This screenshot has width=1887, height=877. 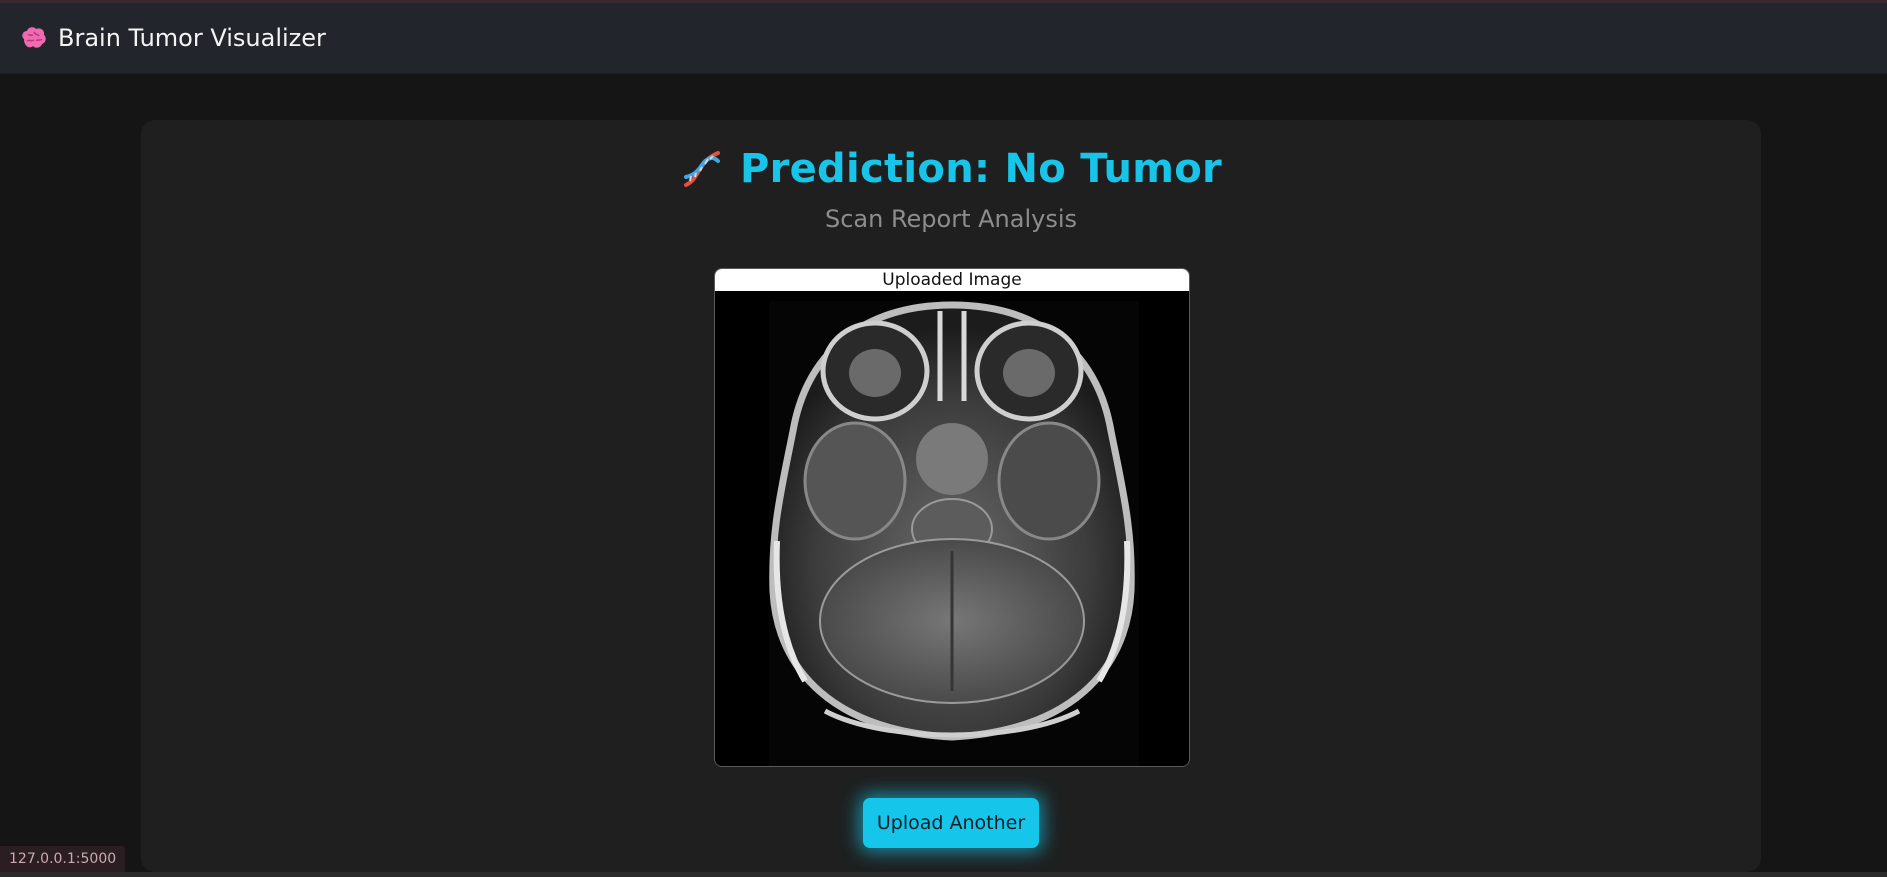 I want to click on brand-link: Brain Tumor Visualizer, so click(x=172, y=38).